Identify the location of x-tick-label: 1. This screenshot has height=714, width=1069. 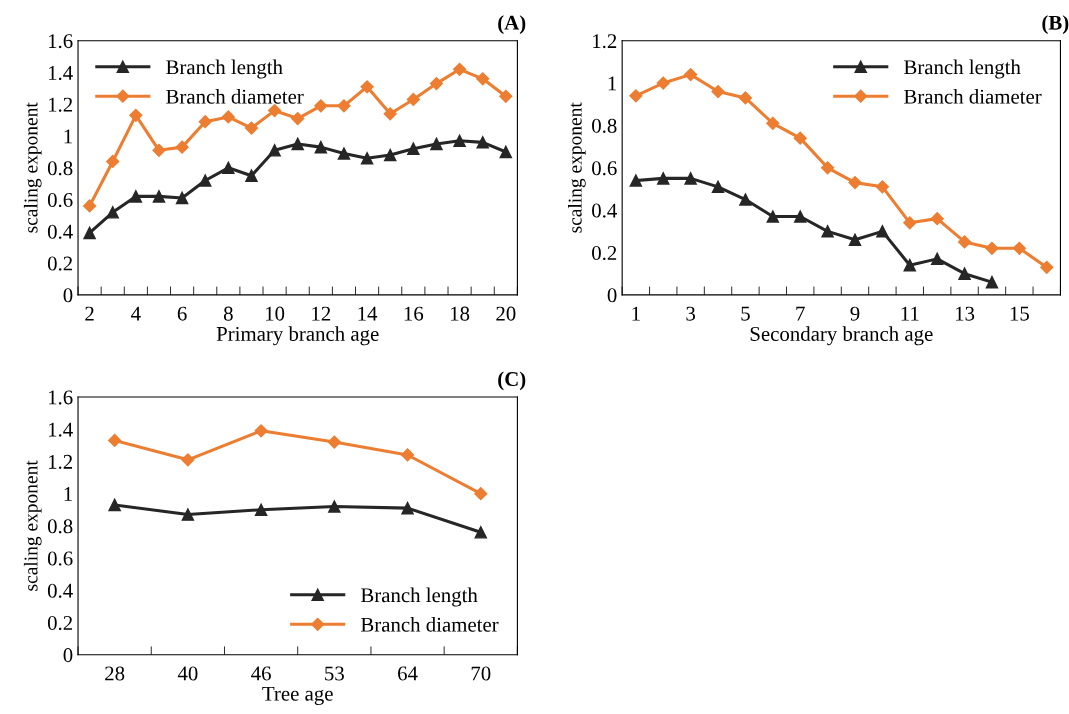
(636, 313).